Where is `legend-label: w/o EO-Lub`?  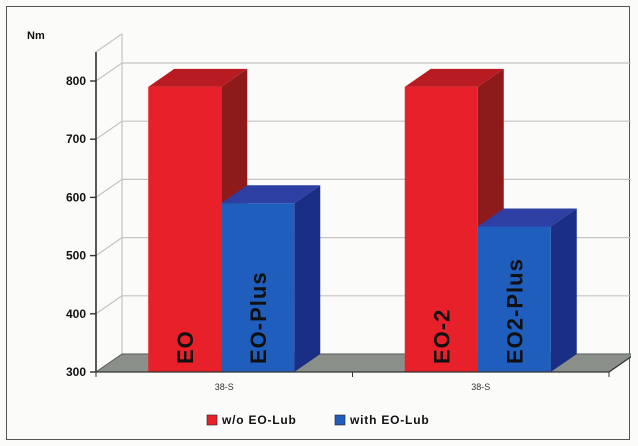 legend-label: w/o EO-Lub is located at coordinates (259, 420).